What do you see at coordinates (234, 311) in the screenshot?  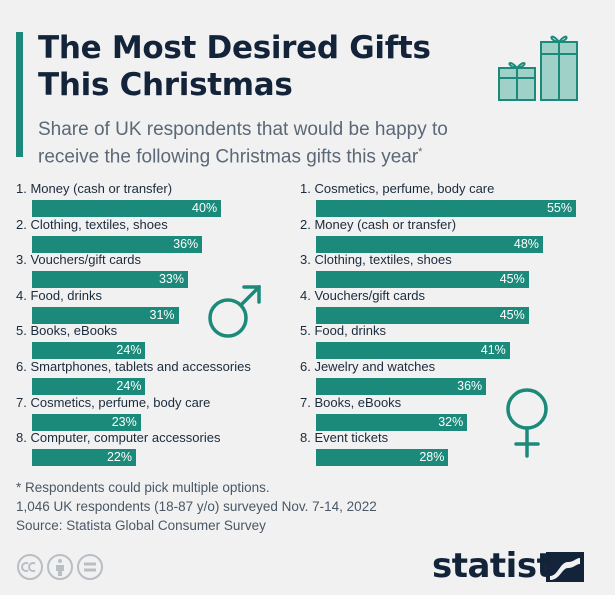 I see `male-symbol-icon` at bounding box center [234, 311].